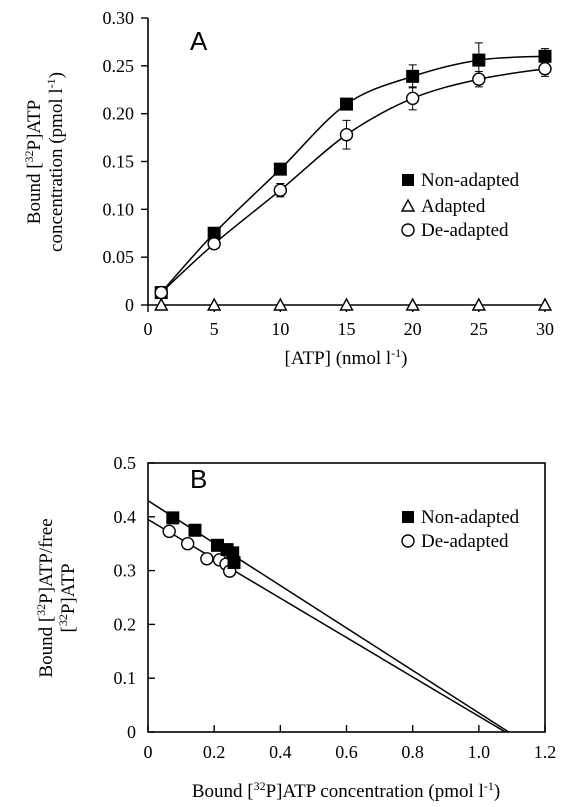  What do you see at coordinates (470, 517) in the screenshot?
I see `panel-b-legend-non-adapted: Non-adapted` at bounding box center [470, 517].